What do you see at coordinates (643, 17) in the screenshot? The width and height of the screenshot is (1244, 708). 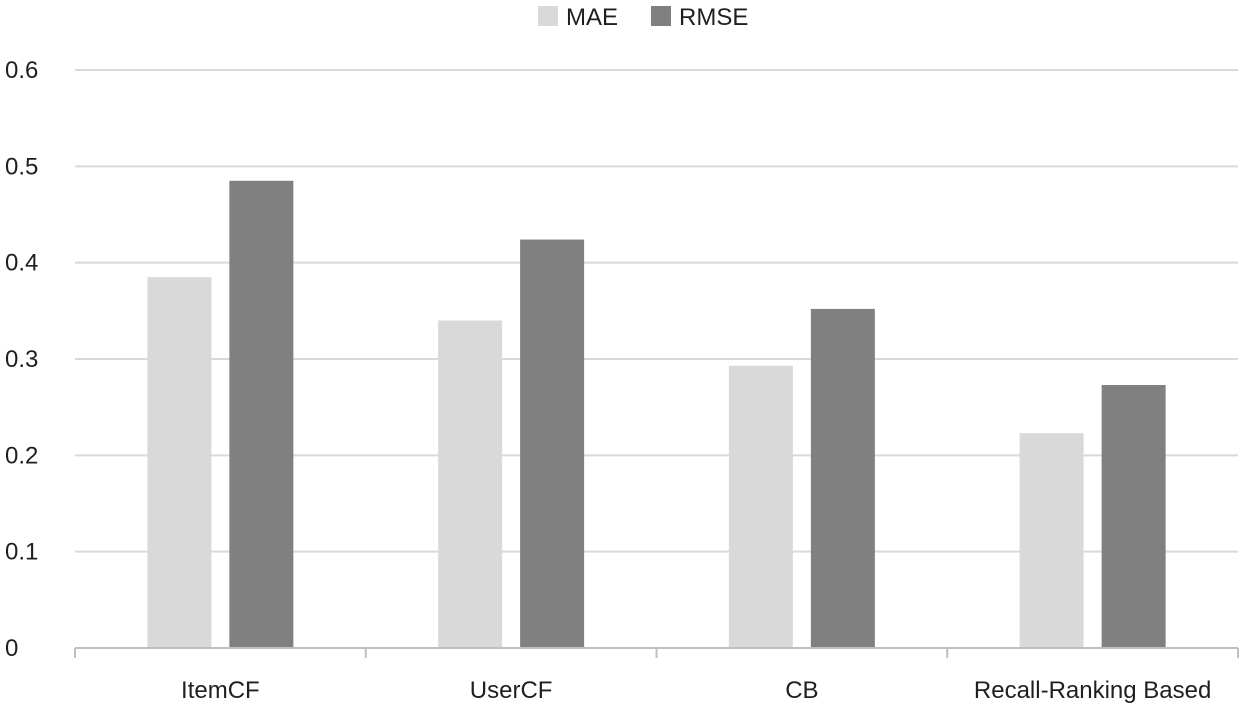 I see `legend: MAE RMSE` at bounding box center [643, 17].